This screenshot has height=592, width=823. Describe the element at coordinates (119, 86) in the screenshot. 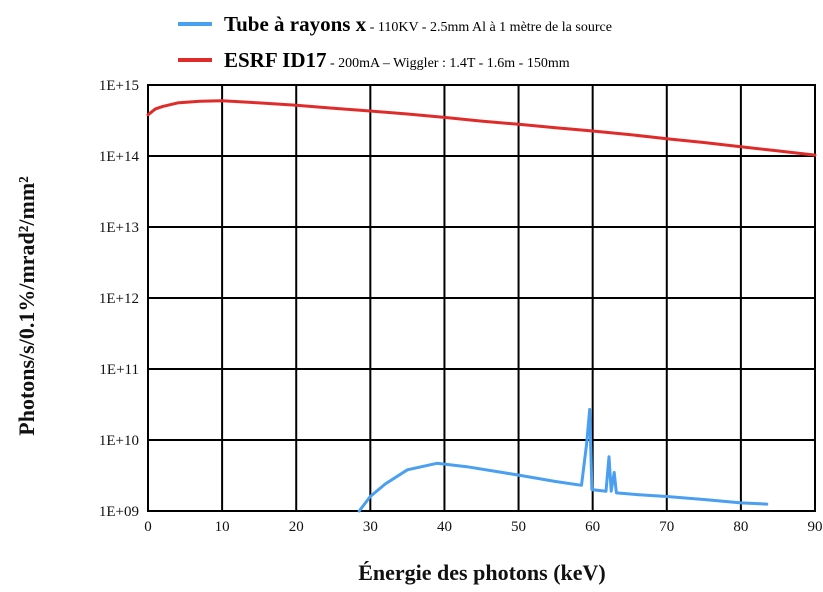

I see `y-tick-label: 1E+15` at that location.